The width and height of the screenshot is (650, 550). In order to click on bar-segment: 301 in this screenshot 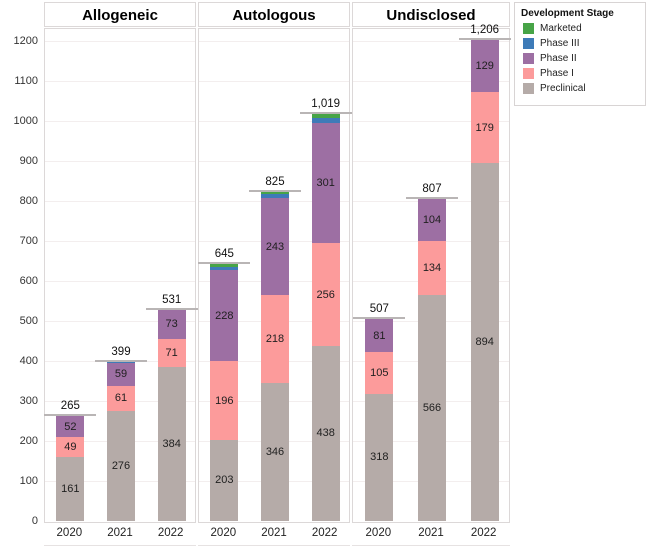, I will do `click(325, 183)`.